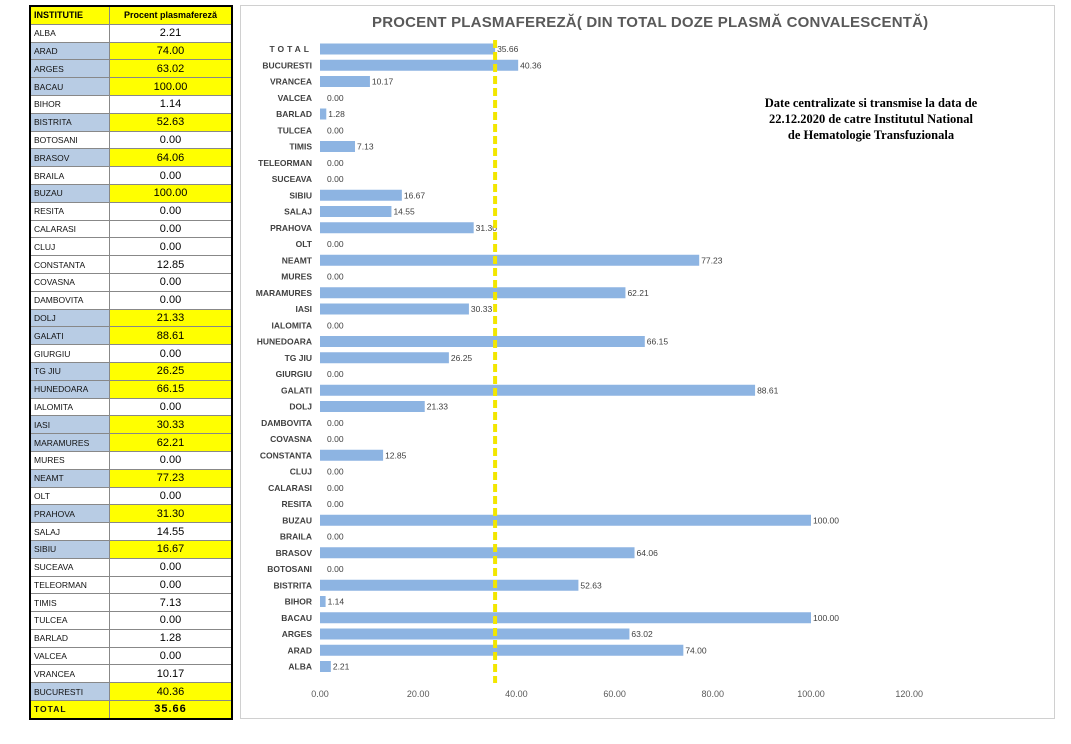 The width and height of the screenshot is (1071, 744). Describe the element at coordinates (365, 147) in the screenshot. I see `data-label: 7.13` at that location.